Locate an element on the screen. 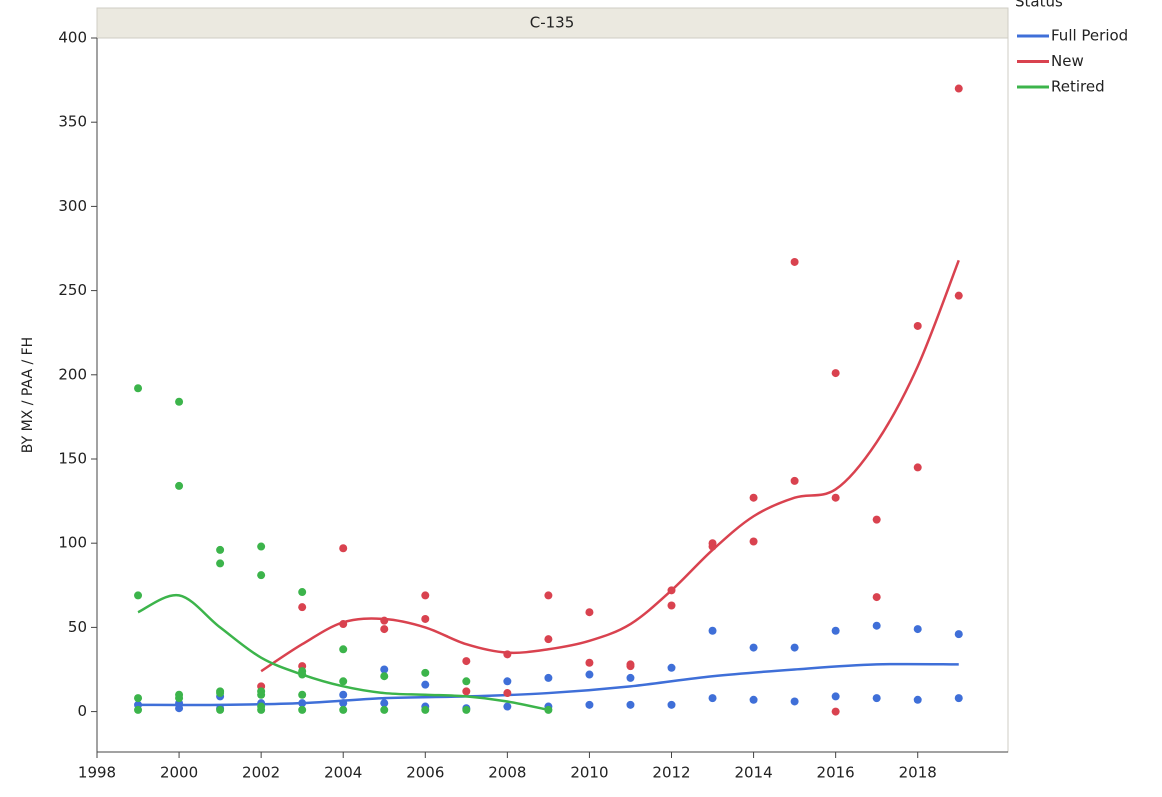 The height and width of the screenshot is (797, 1162). x-tick-label: 1998 is located at coordinates (97, 773).